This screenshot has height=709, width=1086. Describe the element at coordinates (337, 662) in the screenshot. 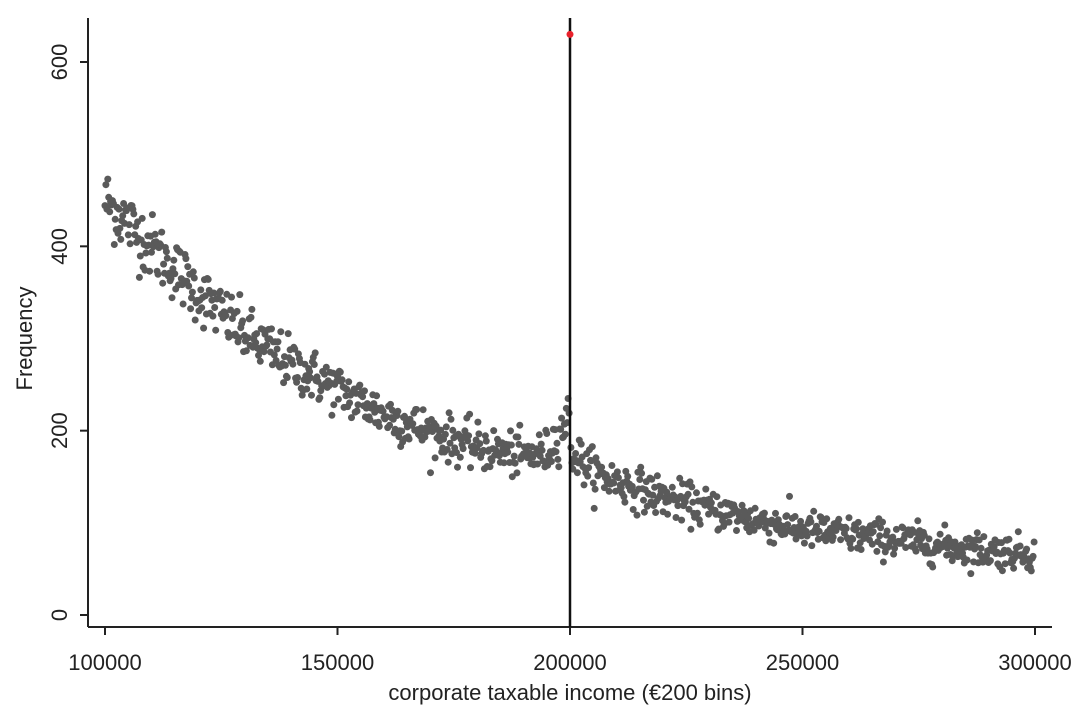

I see `x-tick-label: 150000` at that location.